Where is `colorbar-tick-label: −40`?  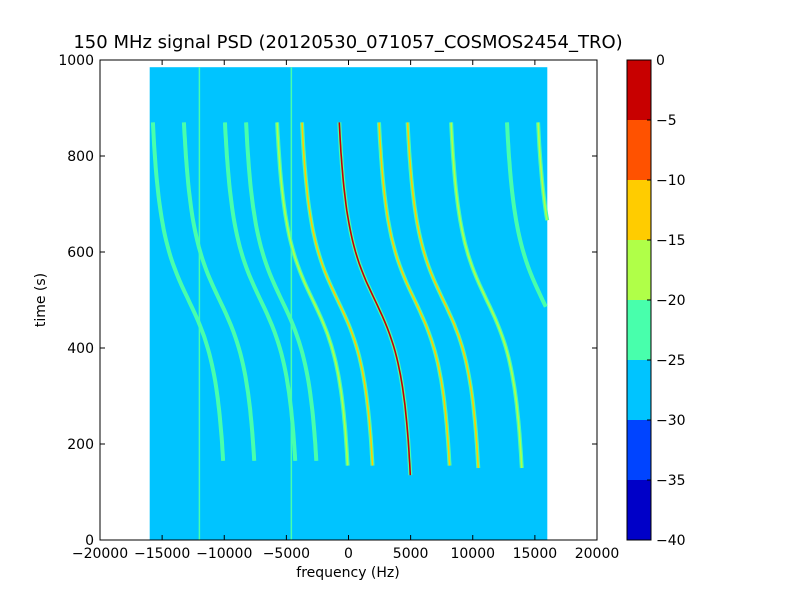 colorbar-tick-label: −40 is located at coordinates (671, 541).